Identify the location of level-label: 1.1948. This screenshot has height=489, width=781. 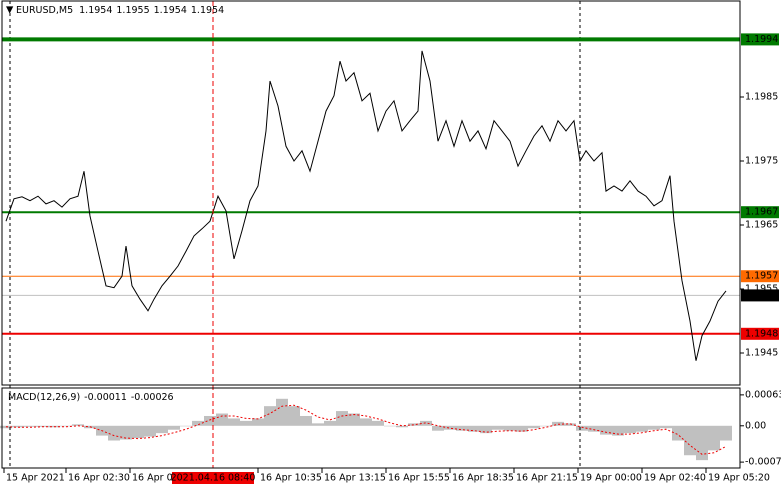
(761, 333).